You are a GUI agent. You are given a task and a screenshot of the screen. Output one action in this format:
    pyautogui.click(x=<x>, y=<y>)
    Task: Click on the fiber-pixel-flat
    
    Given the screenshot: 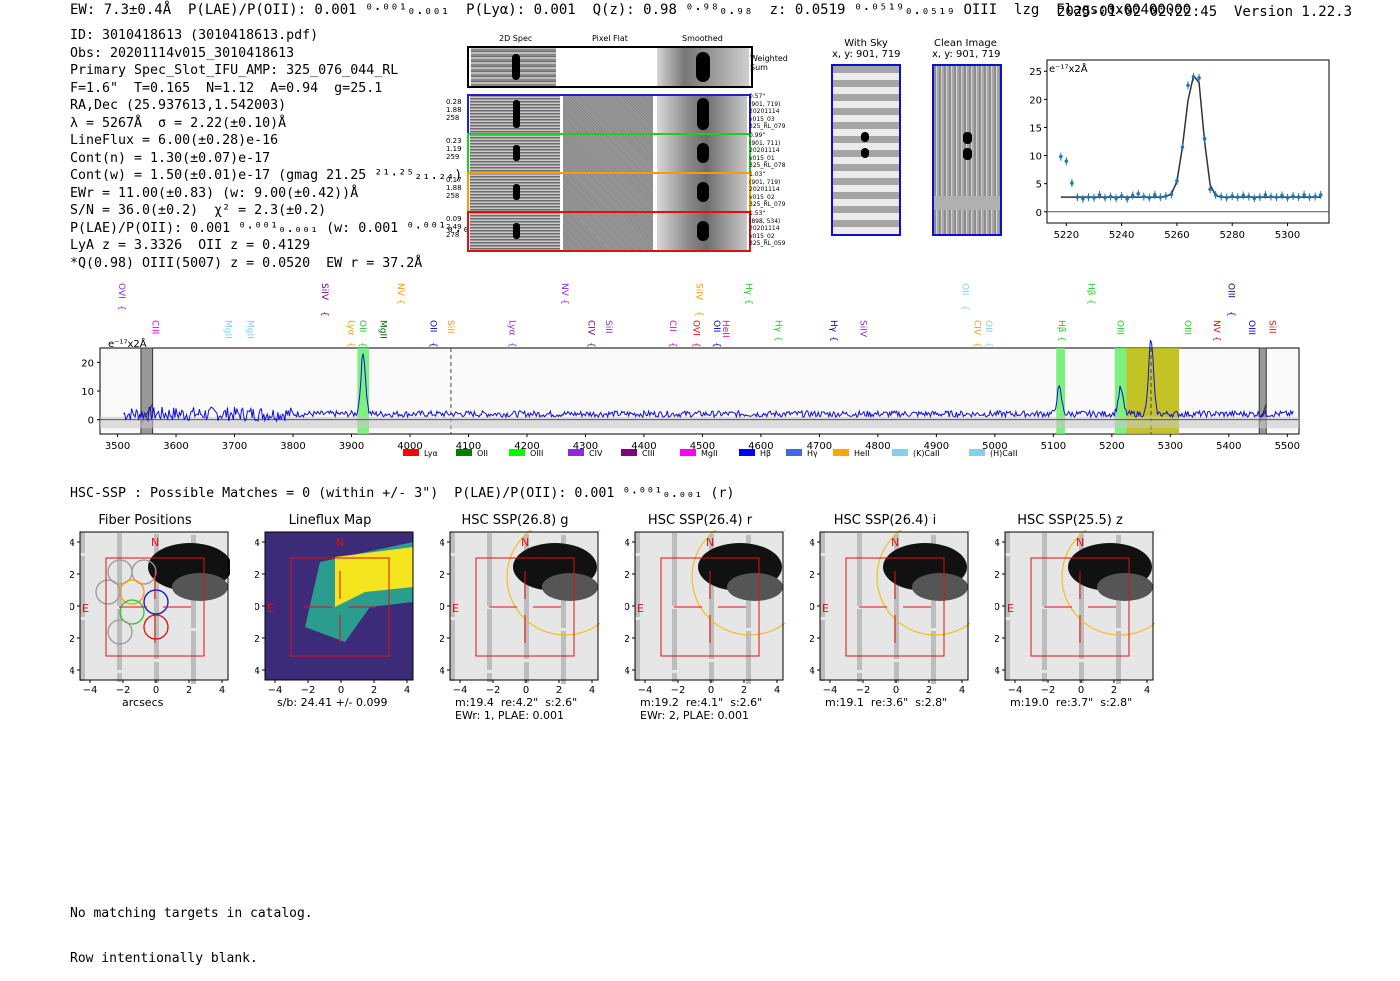 What is the action you would take?
    pyautogui.click(x=608, y=231)
    